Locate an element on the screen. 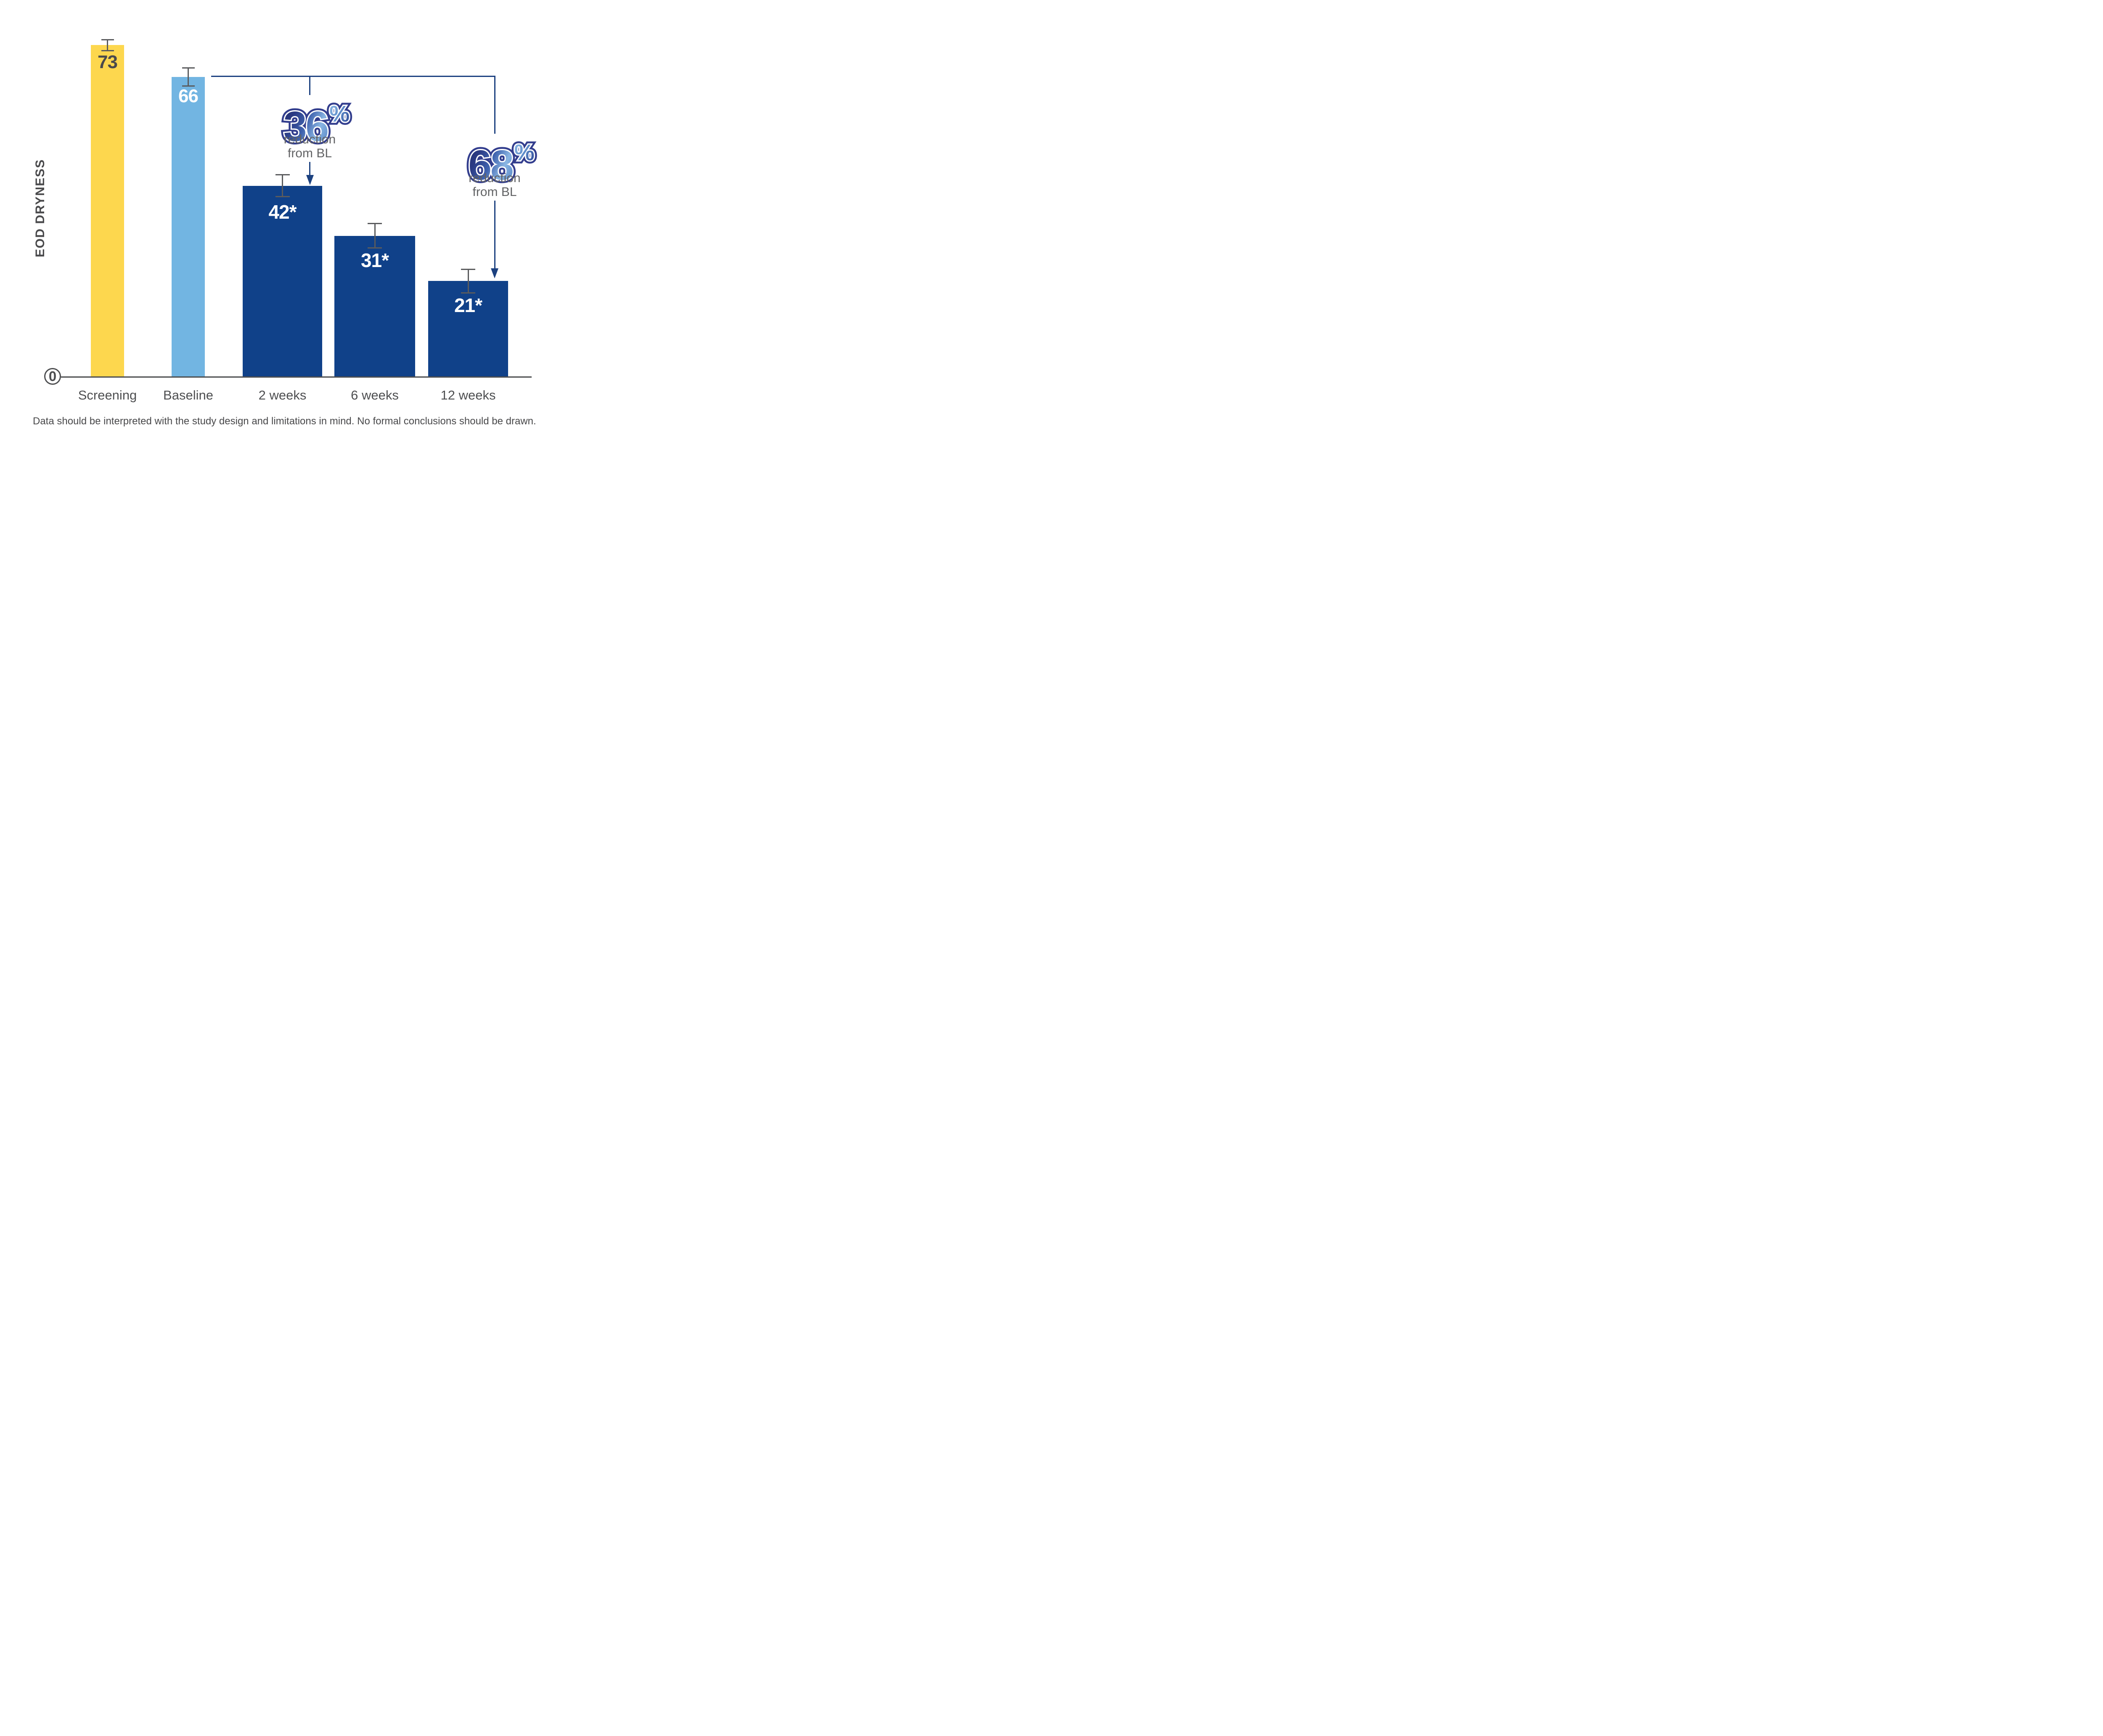  bar-screening is located at coordinates (107, 210).